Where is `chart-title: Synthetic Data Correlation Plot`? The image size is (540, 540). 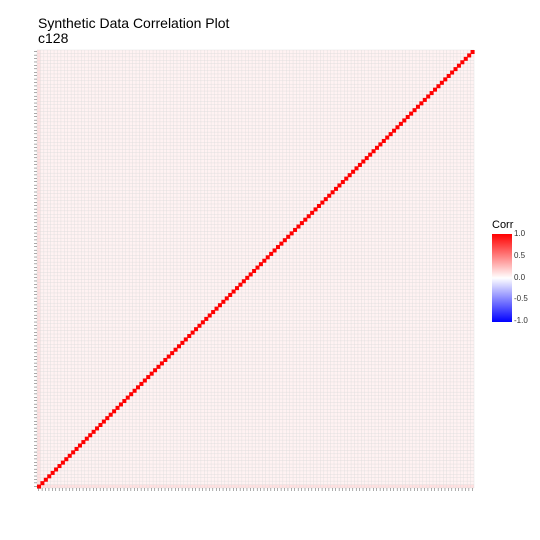
chart-title: Synthetic Data Correlation Plot is located at coordinates (134, 23).